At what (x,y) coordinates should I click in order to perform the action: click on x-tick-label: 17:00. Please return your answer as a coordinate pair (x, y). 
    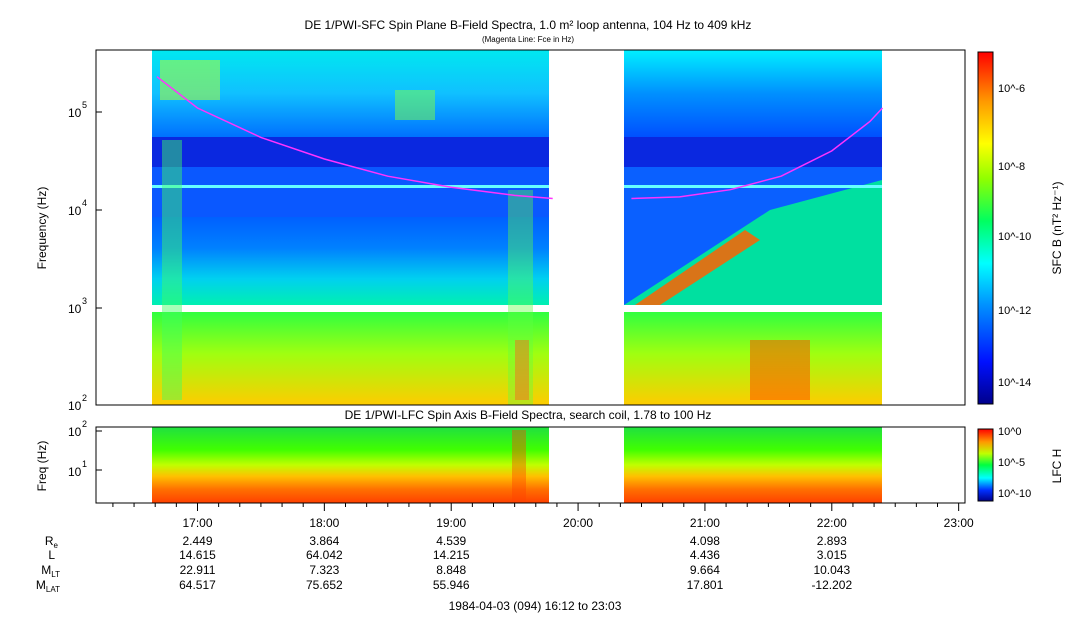
    Looking at the image, I should click on (197, 523).